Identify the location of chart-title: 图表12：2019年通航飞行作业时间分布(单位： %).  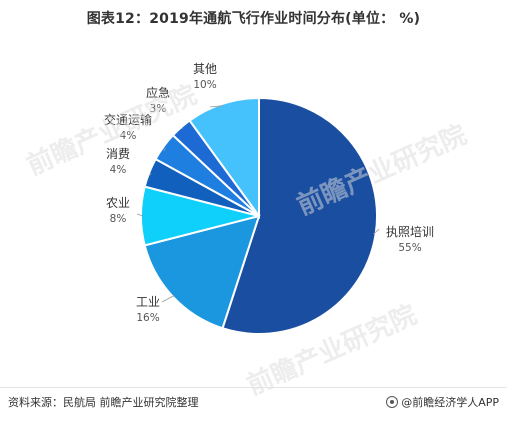
(253, 19).